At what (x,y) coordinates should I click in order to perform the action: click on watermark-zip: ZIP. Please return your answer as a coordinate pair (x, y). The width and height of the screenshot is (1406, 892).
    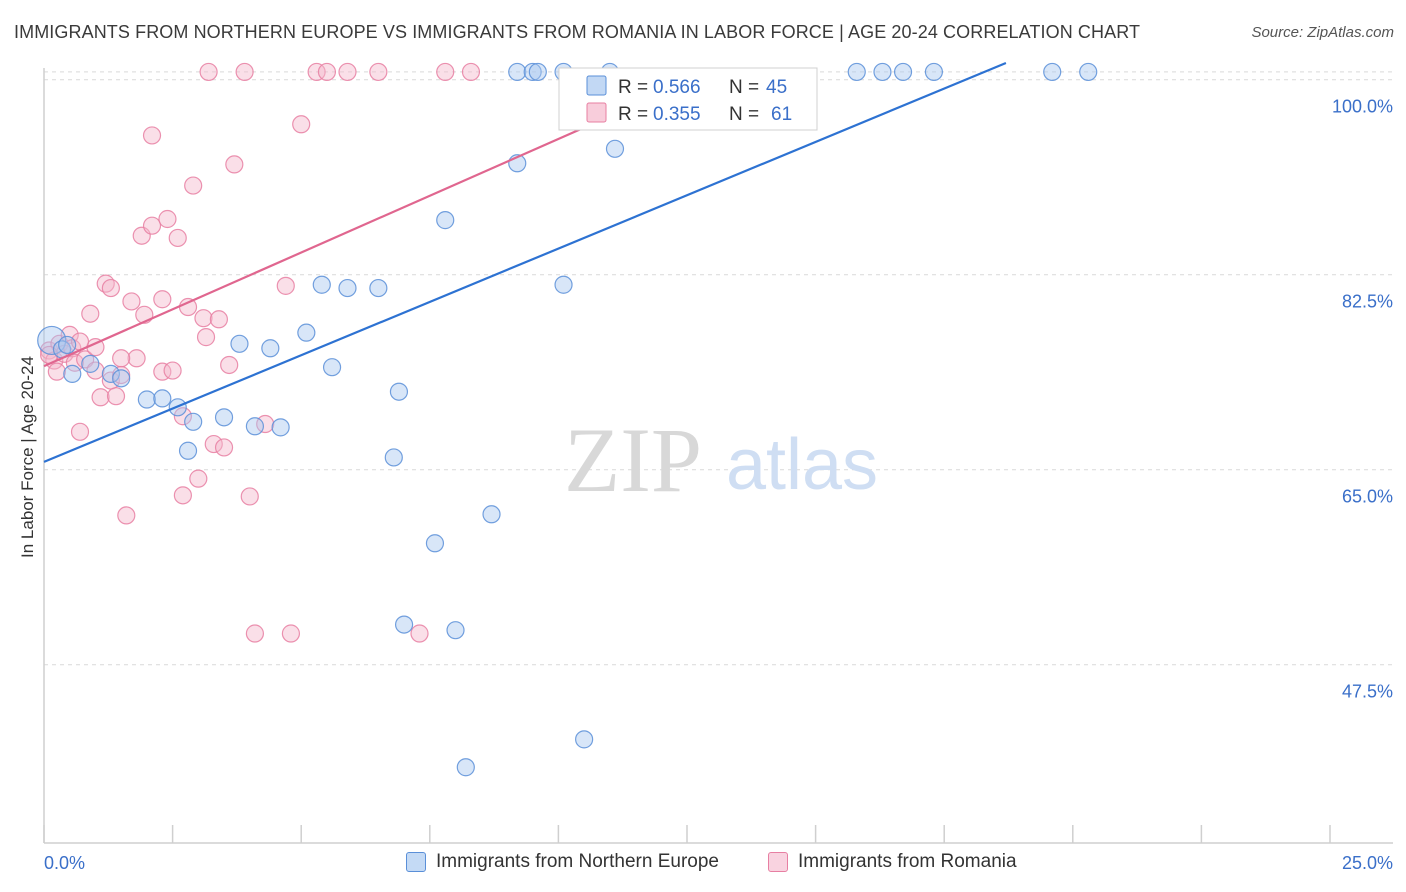
    Looking at the image, I should click on (633, 460).